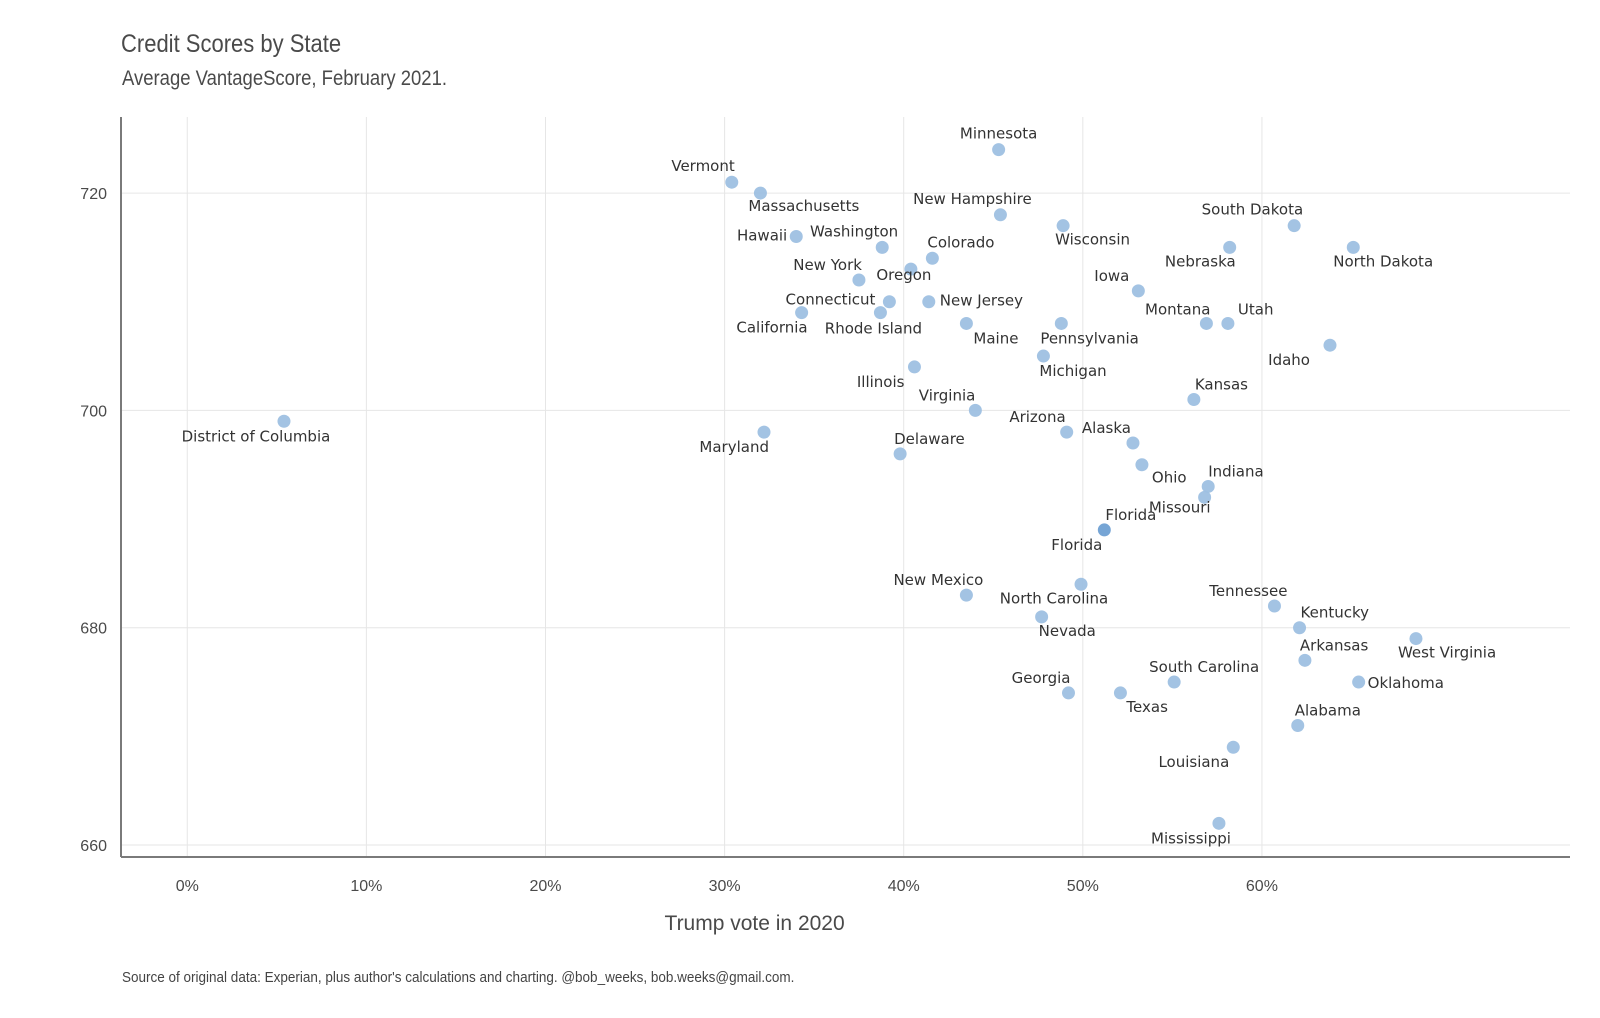 The width and height of the screenshot is (1600, 1018). Describe the element at coordinates (1180, 507) in the screenshot. I see `point-label: Missouri` at that location.